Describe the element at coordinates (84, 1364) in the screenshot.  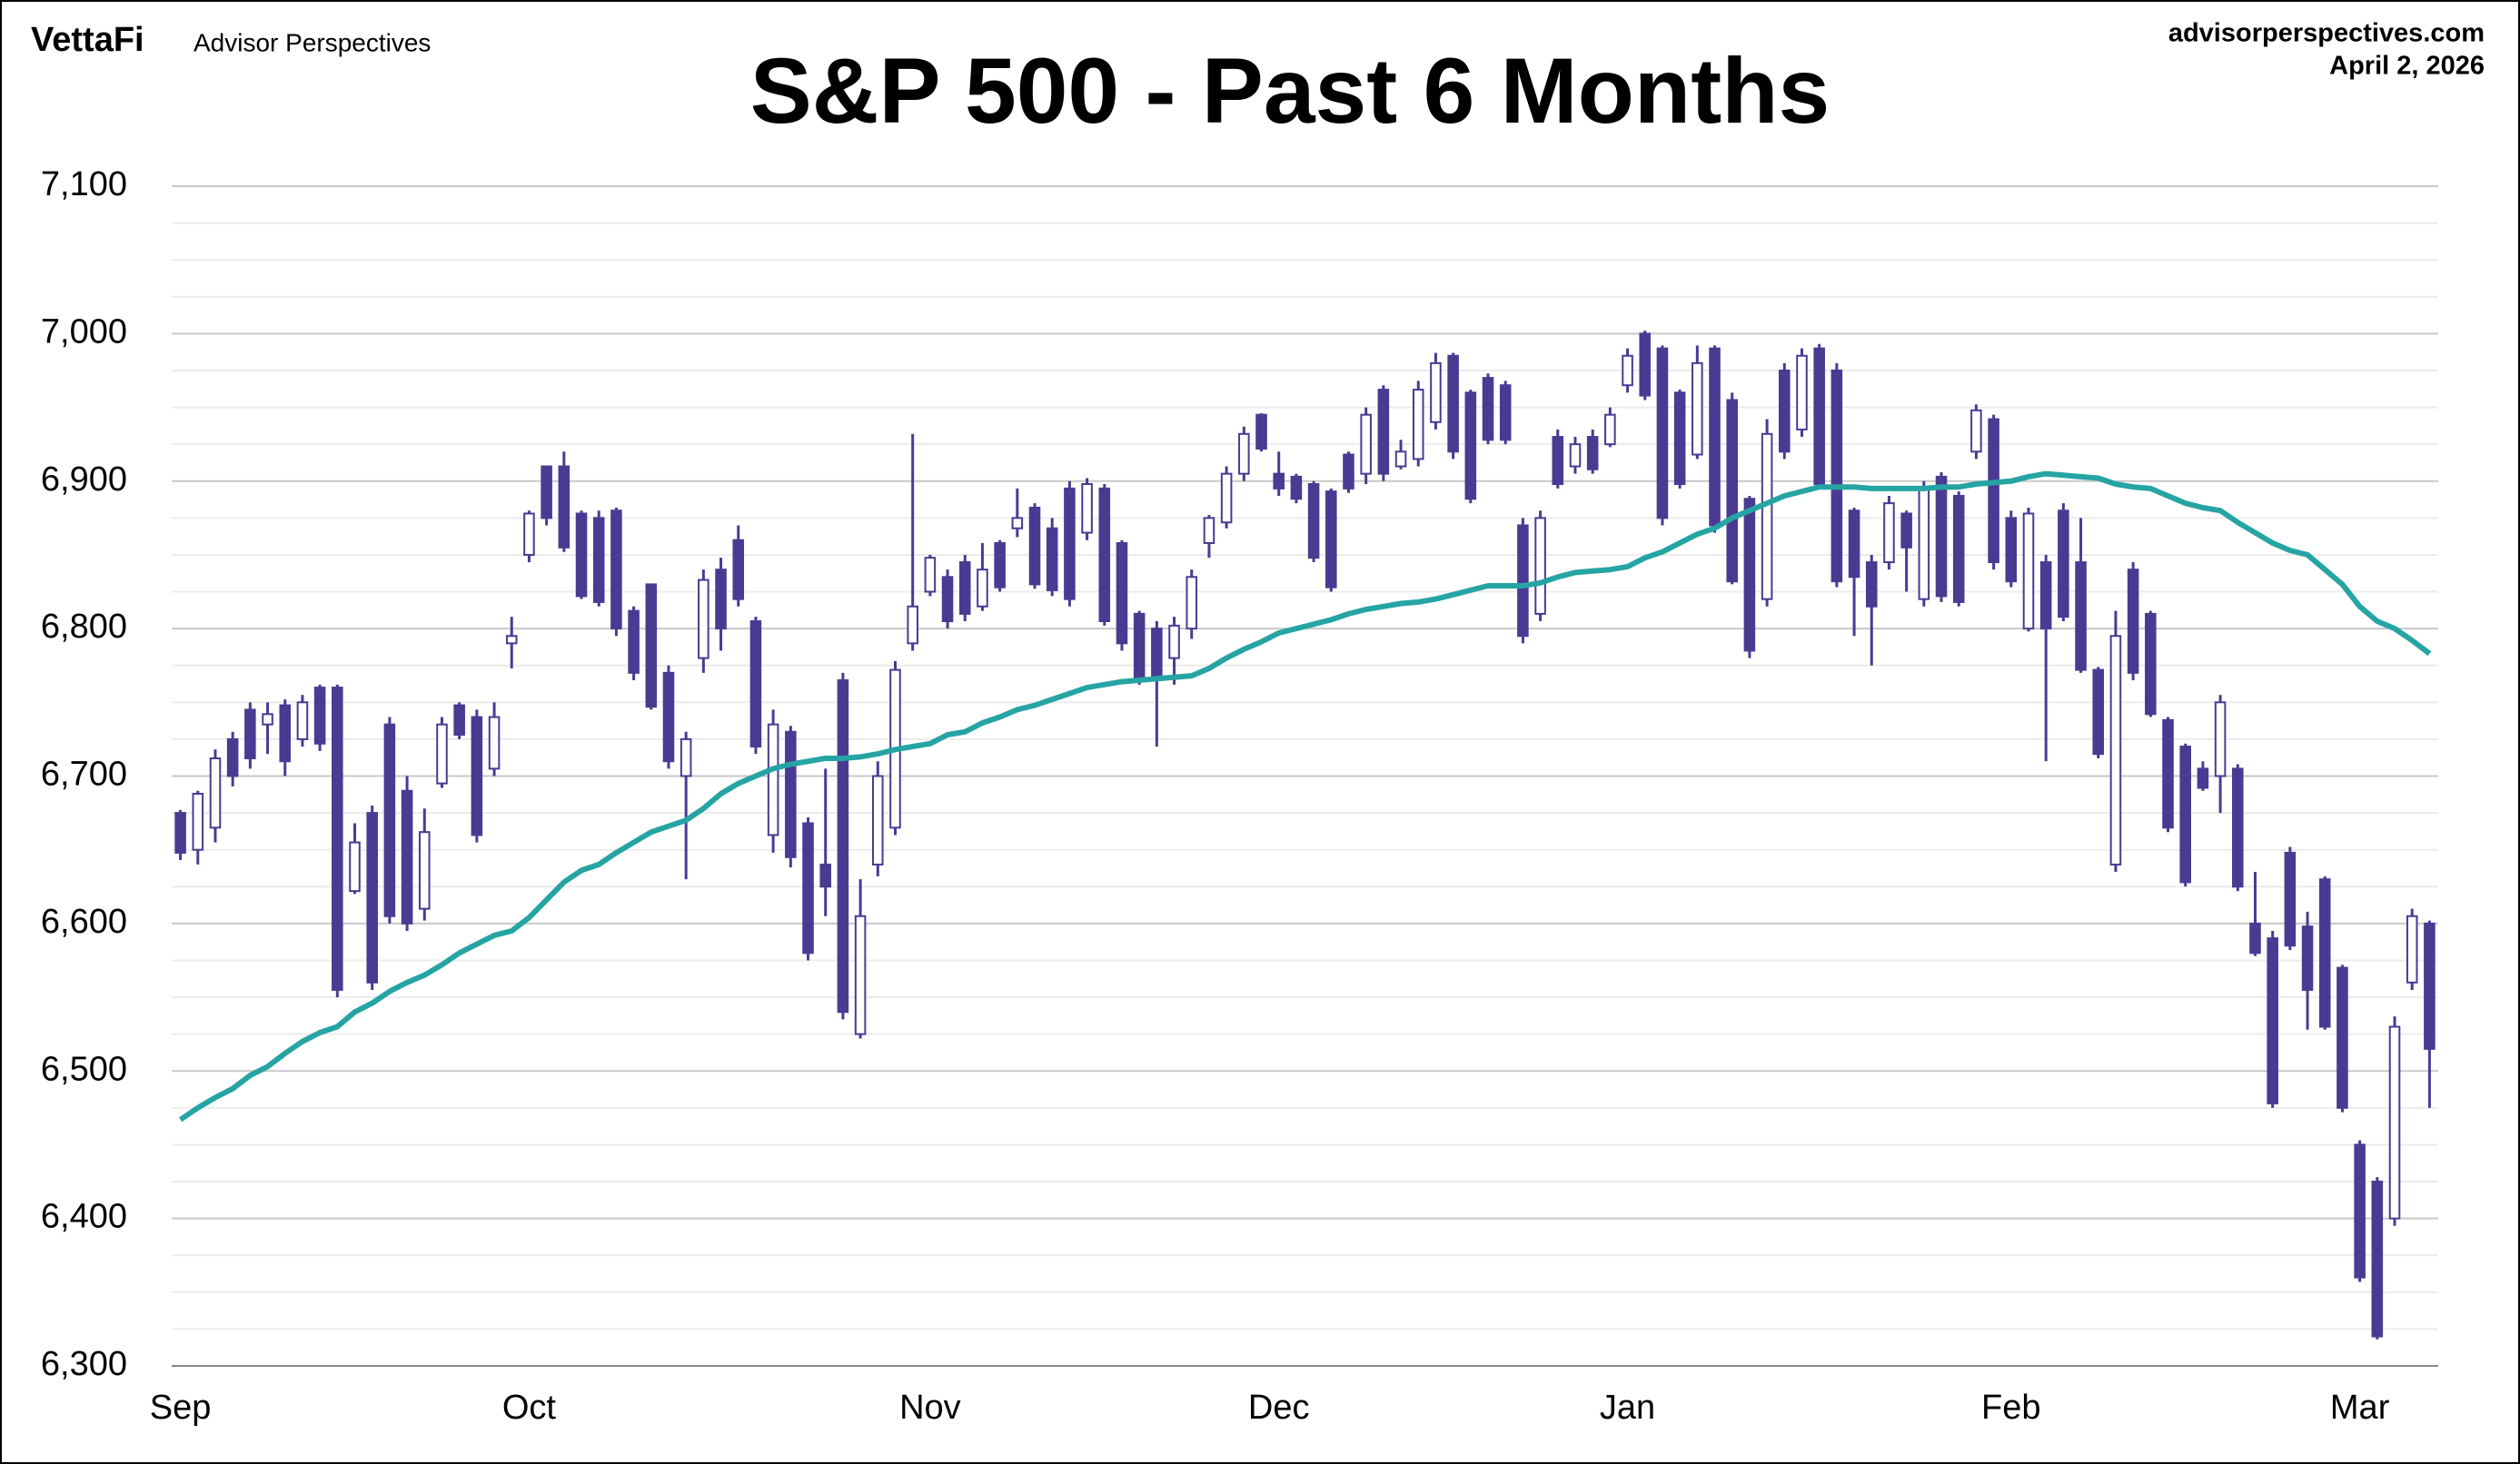
I see `y-tick-label: 6,300` at that location.